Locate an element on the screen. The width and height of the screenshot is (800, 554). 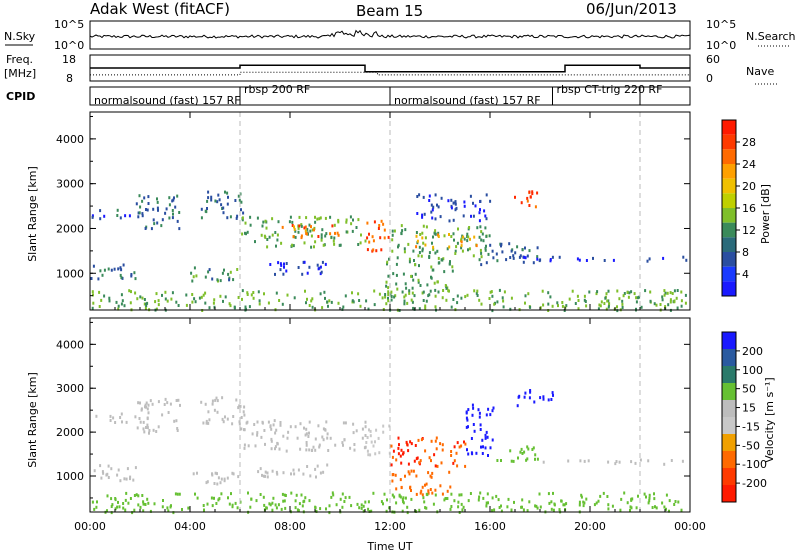
colorbar-tick-label: 200 is located at coordinates (752, 351).